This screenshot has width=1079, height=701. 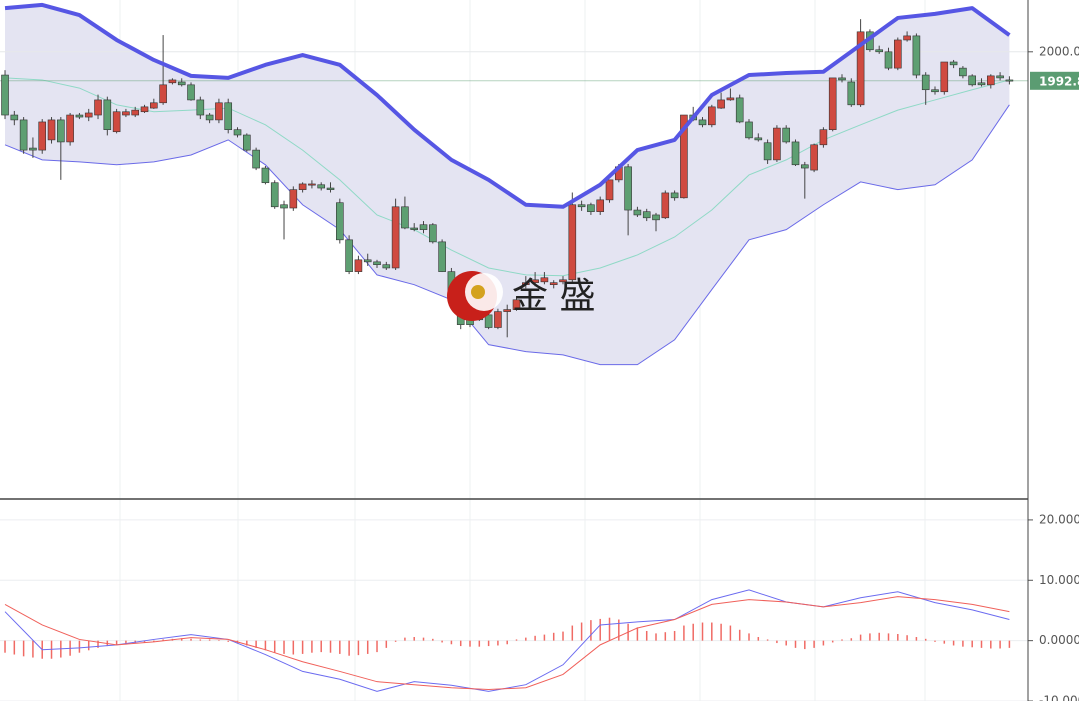 What do you see at coordinates (478, 292) in the screenshot?
I see `logo-gold` at bounding box center [478, 292].